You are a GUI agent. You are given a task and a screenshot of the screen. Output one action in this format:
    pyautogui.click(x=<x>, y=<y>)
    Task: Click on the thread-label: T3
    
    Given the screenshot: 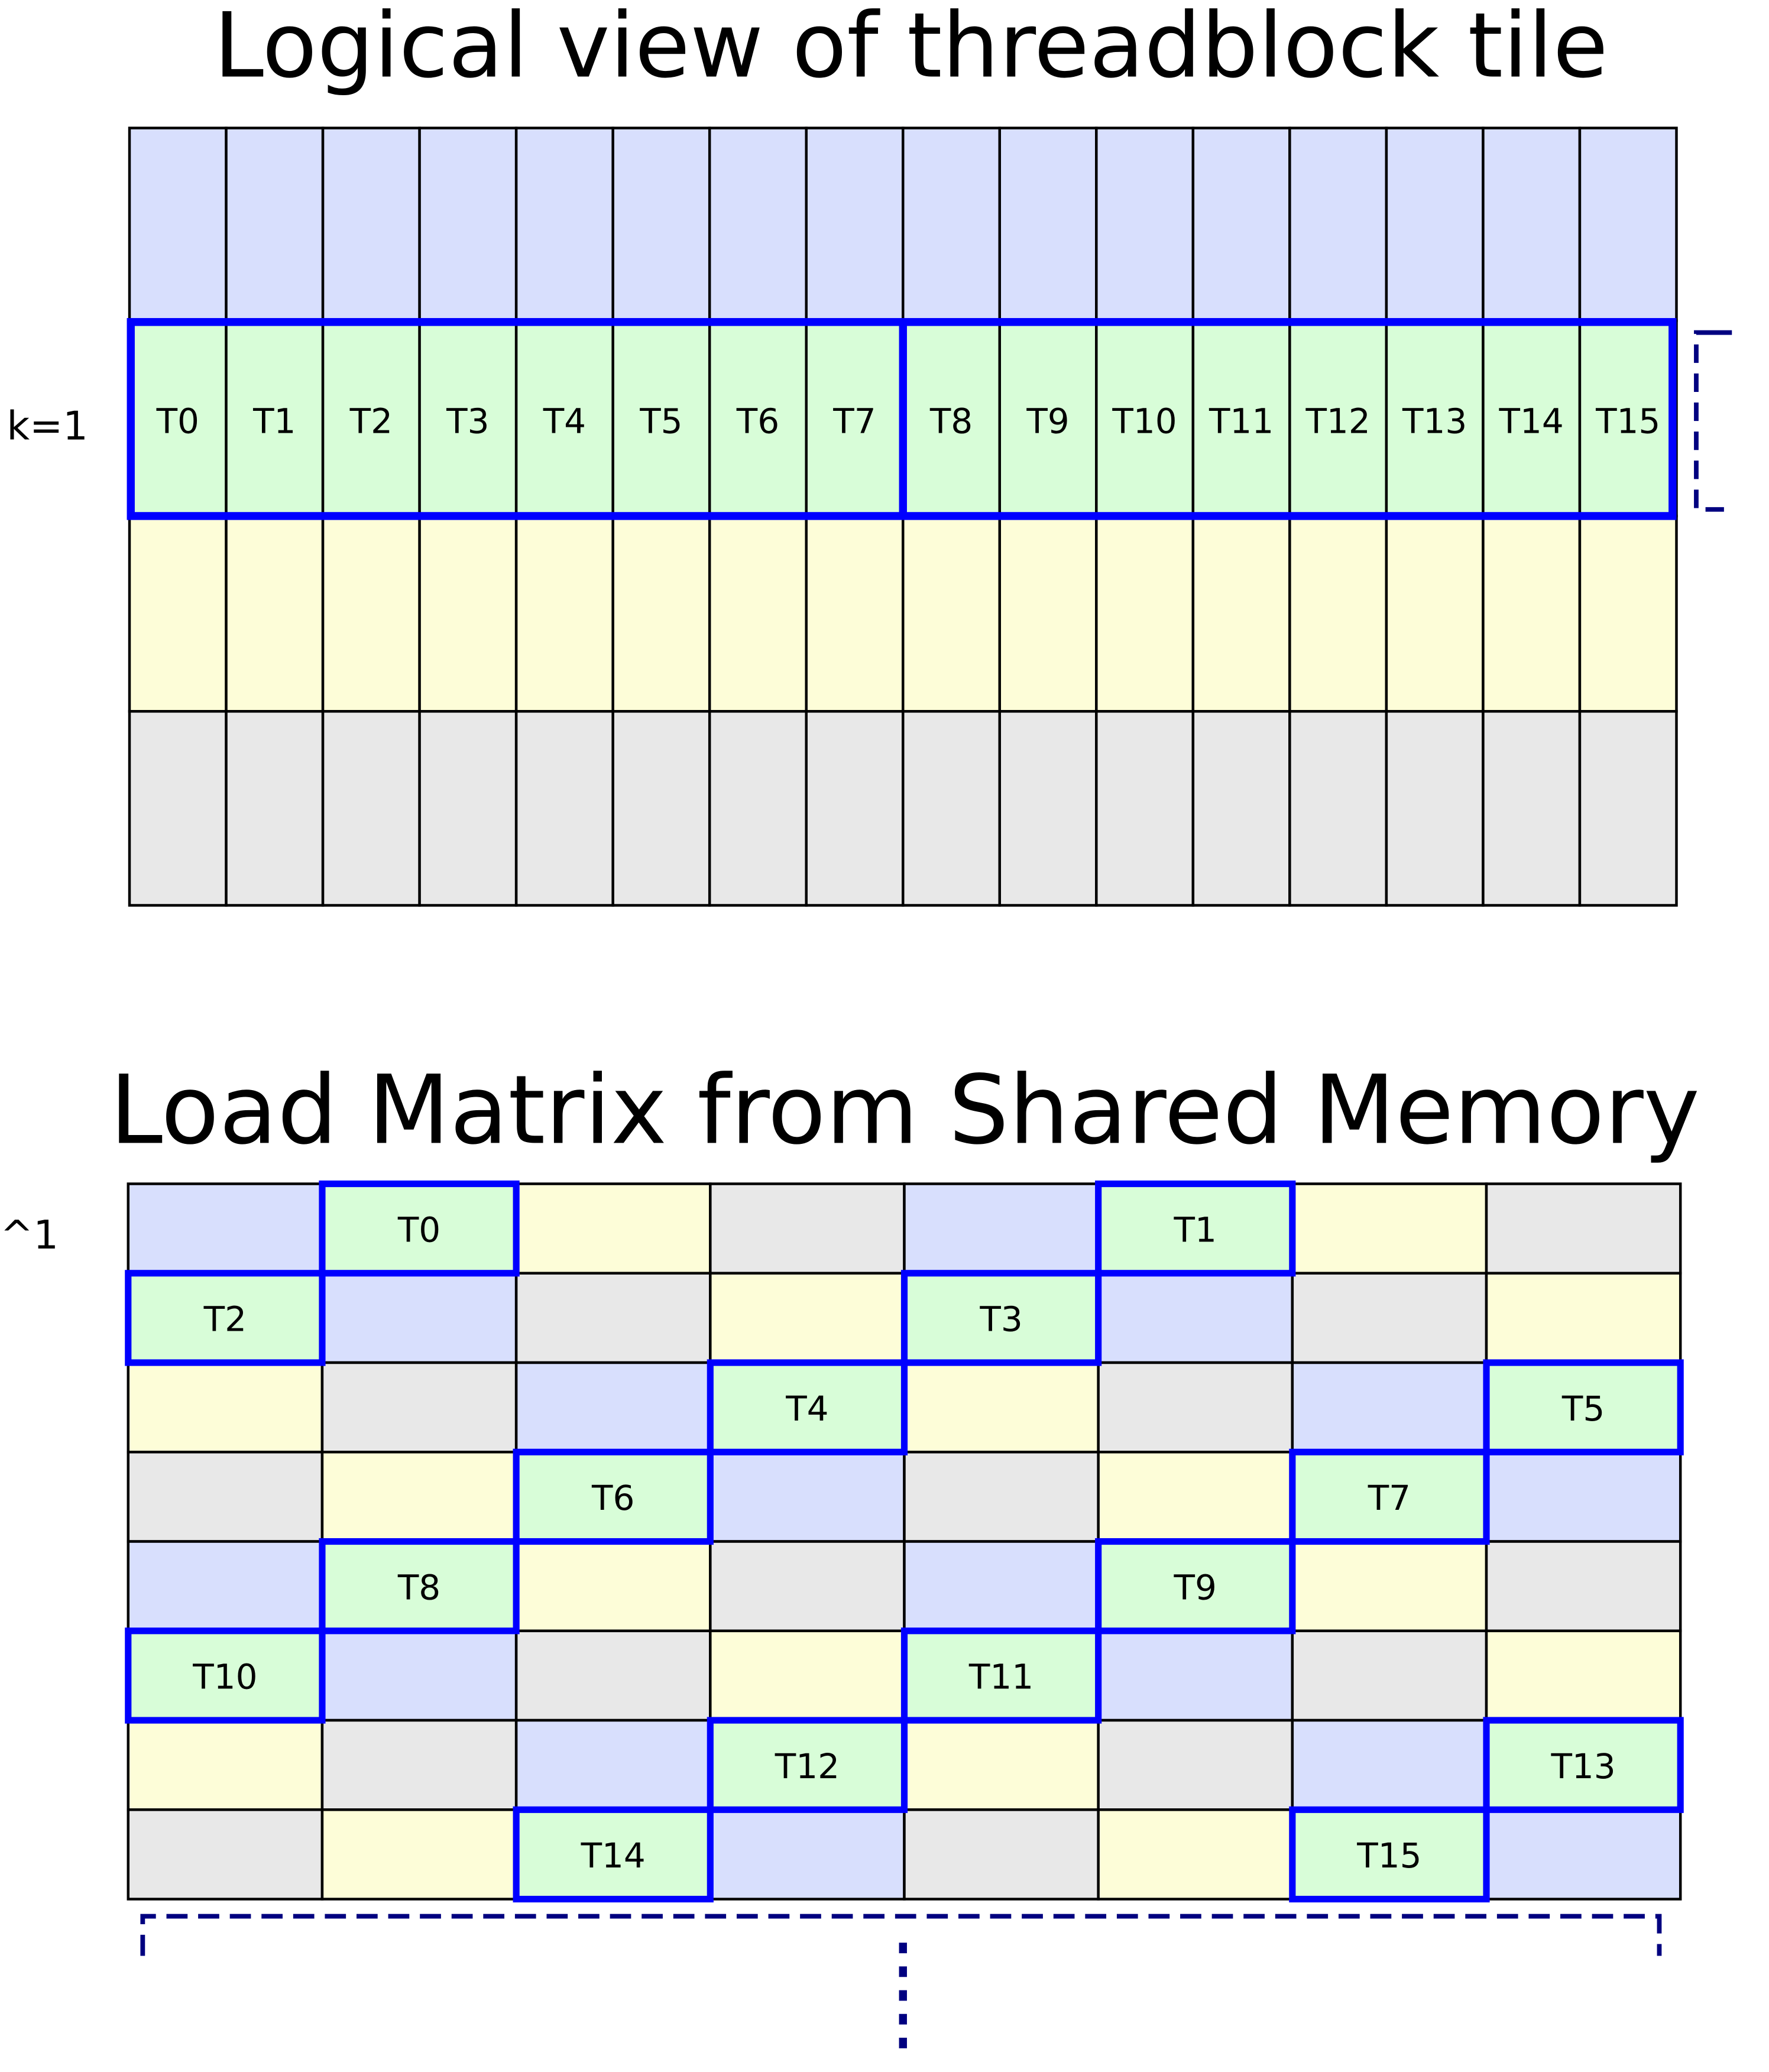 What is the action you would take?
    pyautogui.click(x=1000, y=1319)
    